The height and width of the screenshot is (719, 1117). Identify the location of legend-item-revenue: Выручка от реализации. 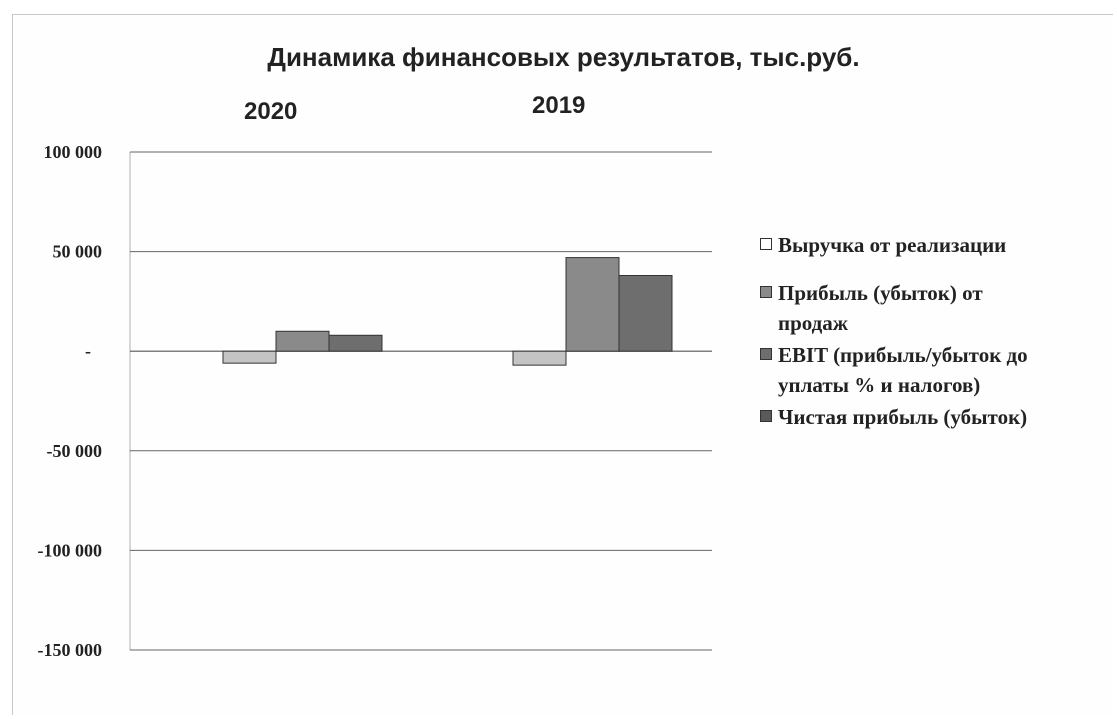
(935, 245).